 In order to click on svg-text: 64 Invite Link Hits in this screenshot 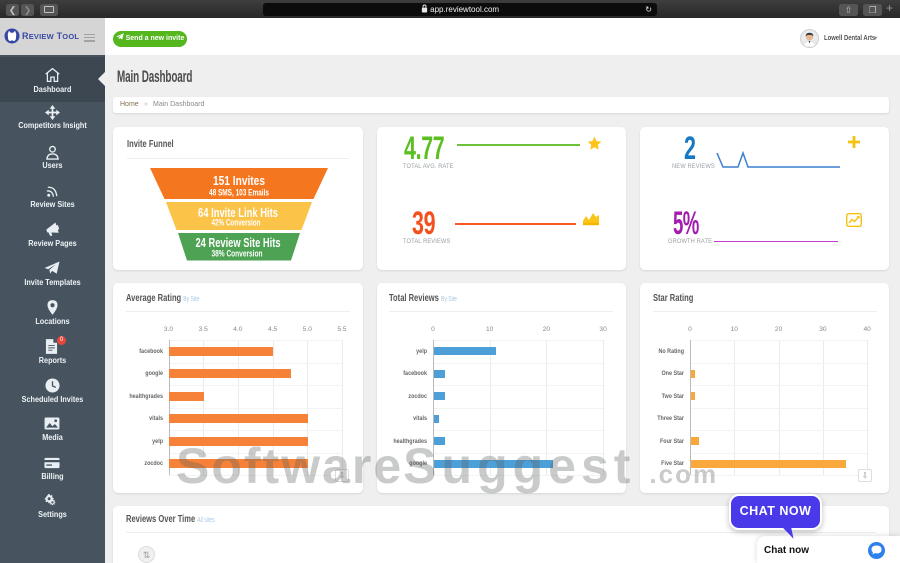, I will do `click(238, 212)`.